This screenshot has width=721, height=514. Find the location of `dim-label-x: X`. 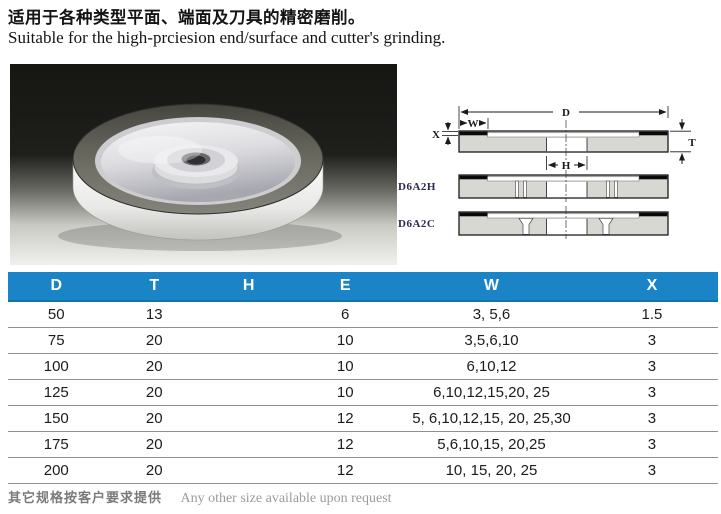

dim-label-x: X is located at coordinates (436, 135).